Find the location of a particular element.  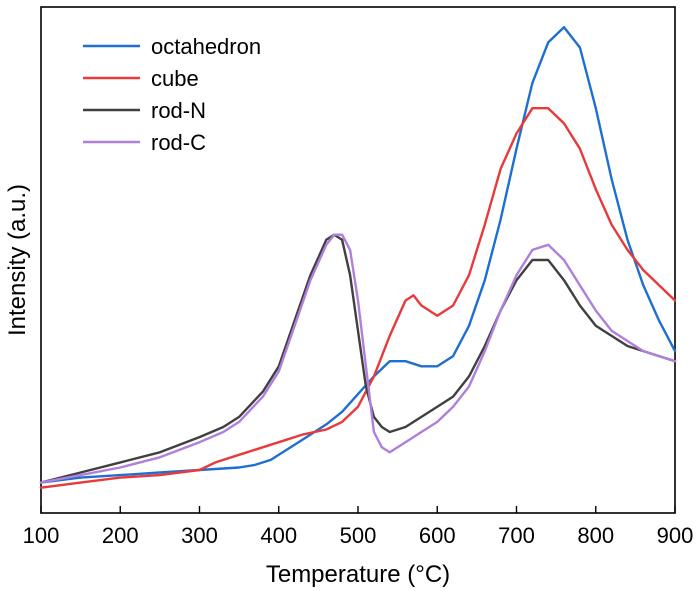

x-tick-label-800: 800 is located at coordinates (595, 535).